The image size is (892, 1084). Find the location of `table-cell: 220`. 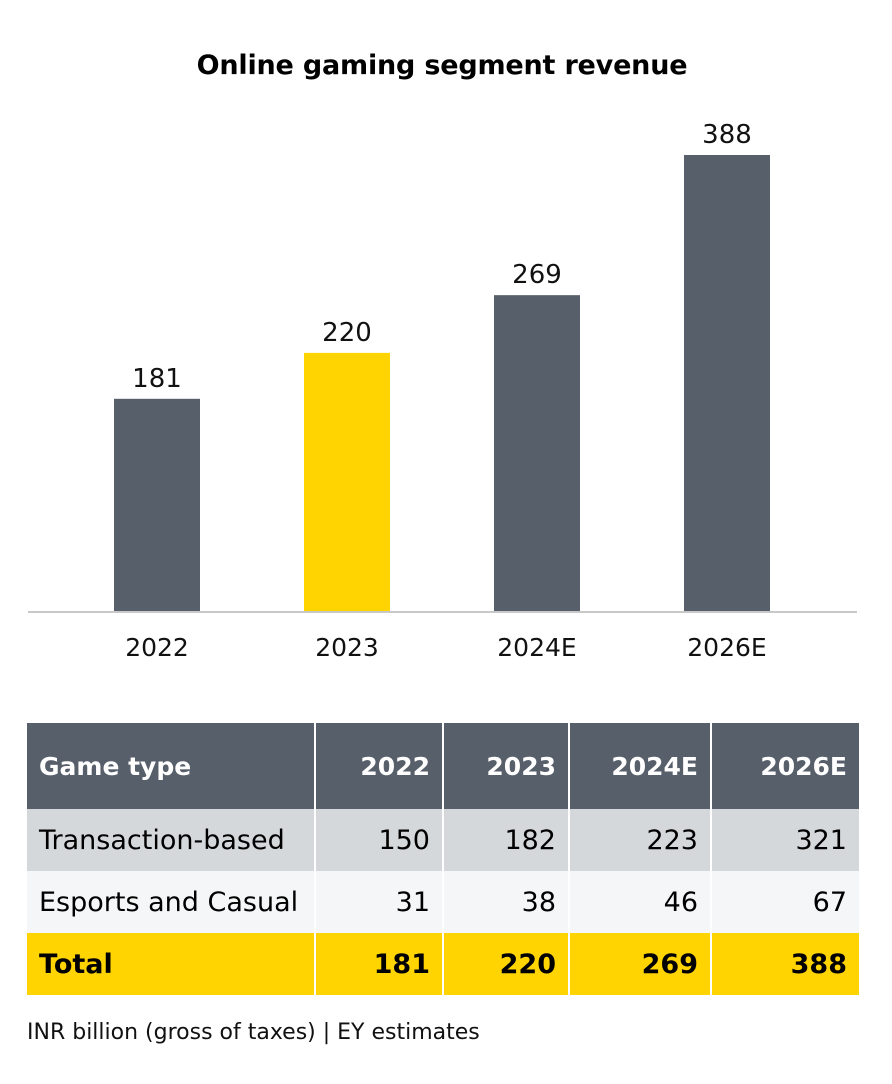

table-cell: 220 is located at coordinates (506, 964).